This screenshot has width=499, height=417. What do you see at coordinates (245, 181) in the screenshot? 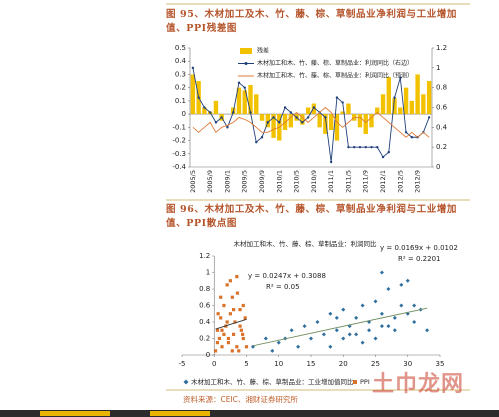
I see `x-tick-label: 2009/5` at bounding box center [245, 181].